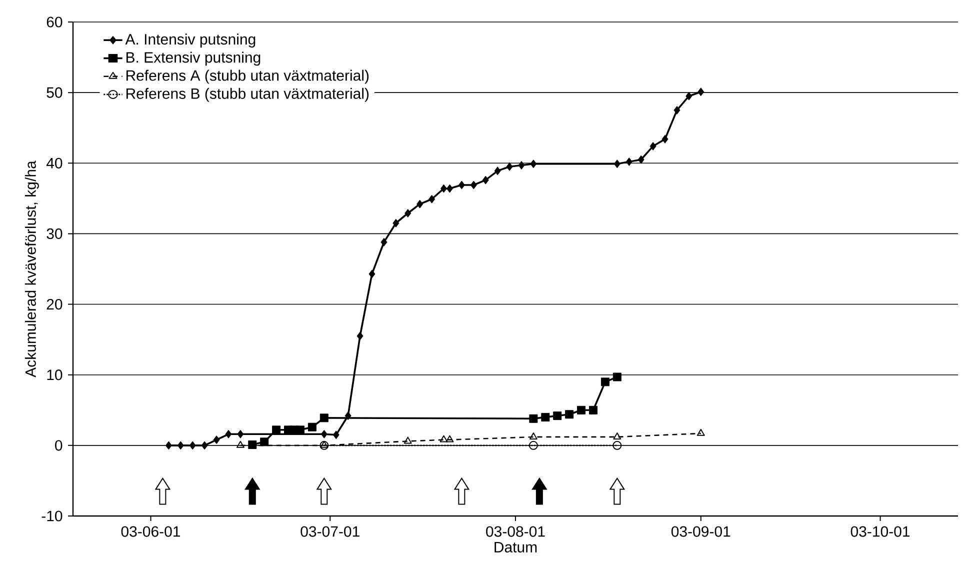  What do you see at coordinates (880, 531) in the screenshot?
I see `x-tick-label: 03-10-01` at bounding box center [880, 531].